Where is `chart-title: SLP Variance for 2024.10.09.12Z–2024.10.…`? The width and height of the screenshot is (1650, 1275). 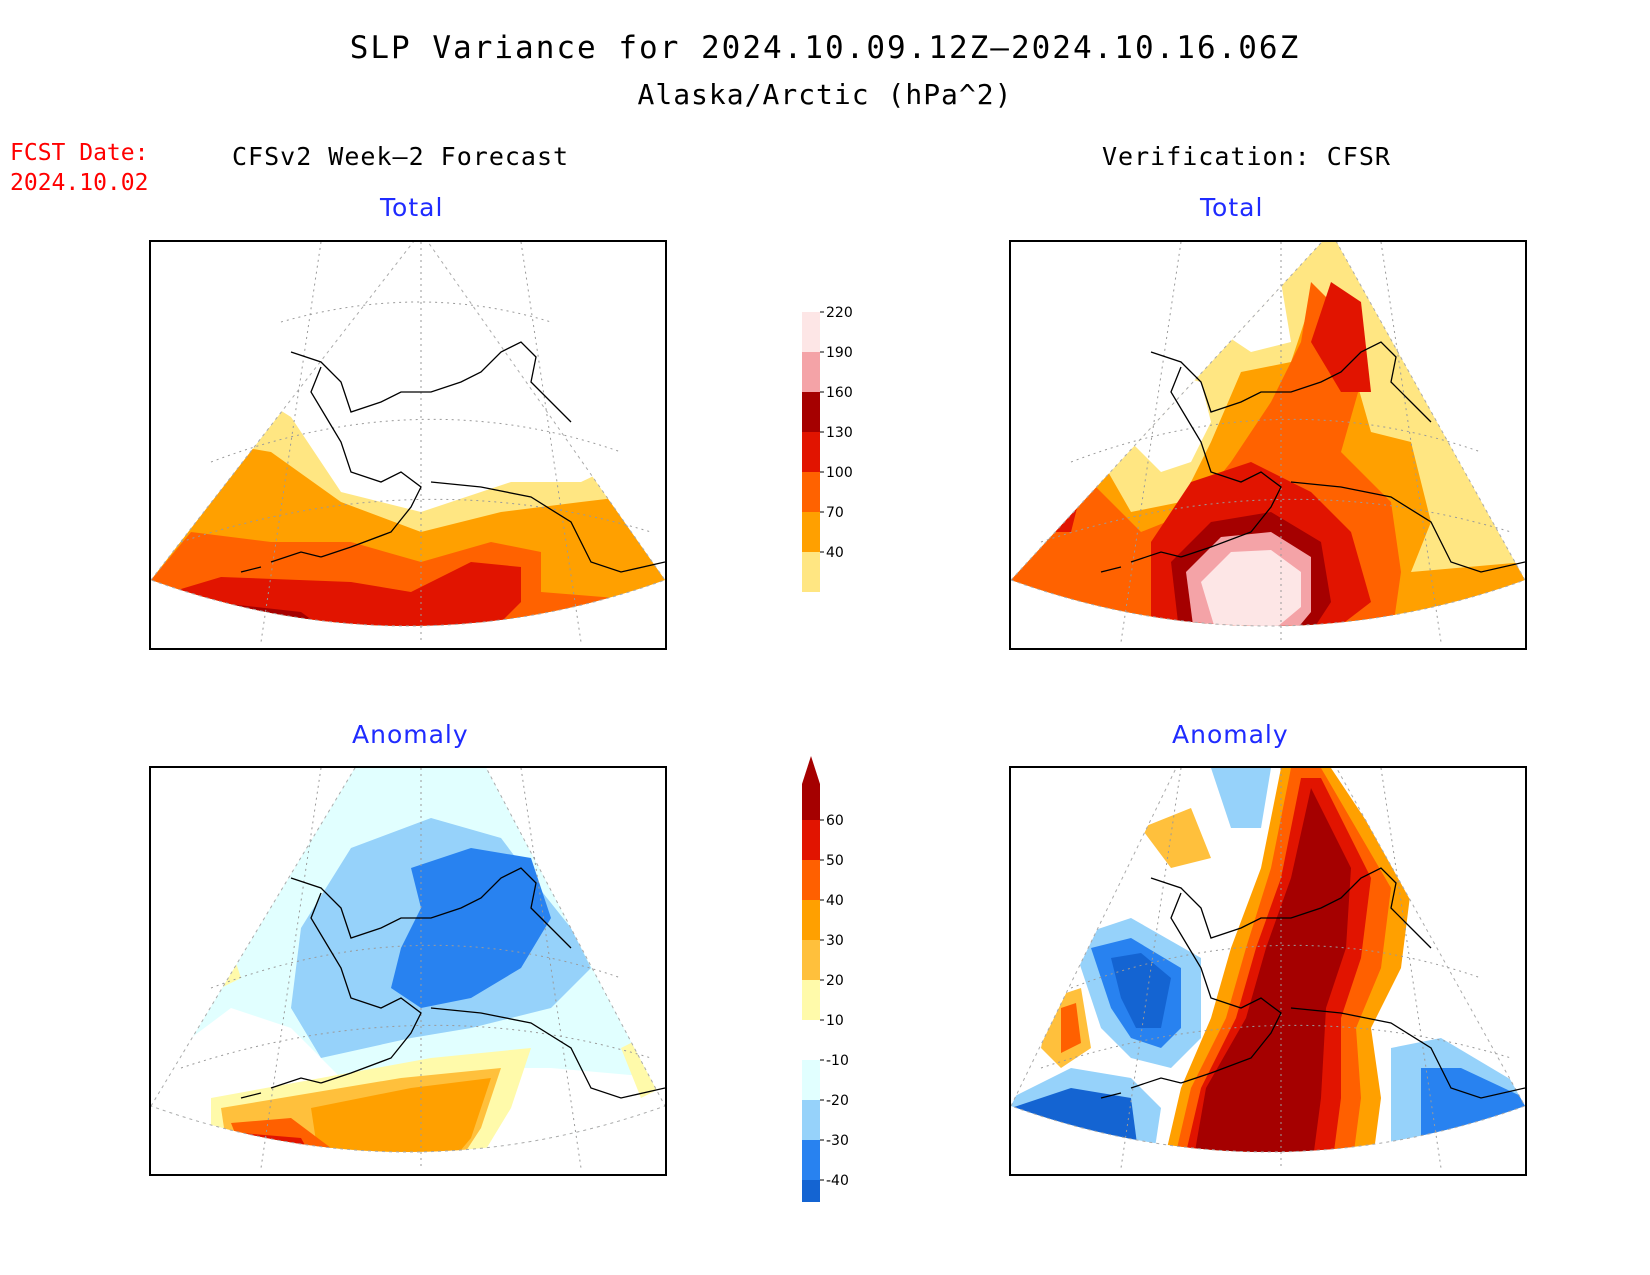
chart-title: SLP Variance for 2024.10.09.12Z–2024.10.… is located at coordinates (825, 48).